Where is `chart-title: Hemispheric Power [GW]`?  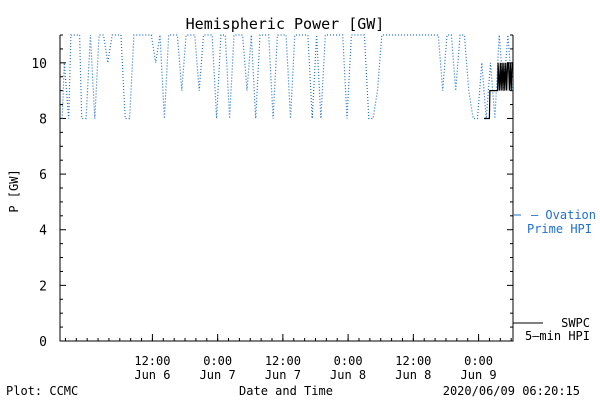 chart-title: Hemispheric Power [GW] is located at coordinates (285, 24).